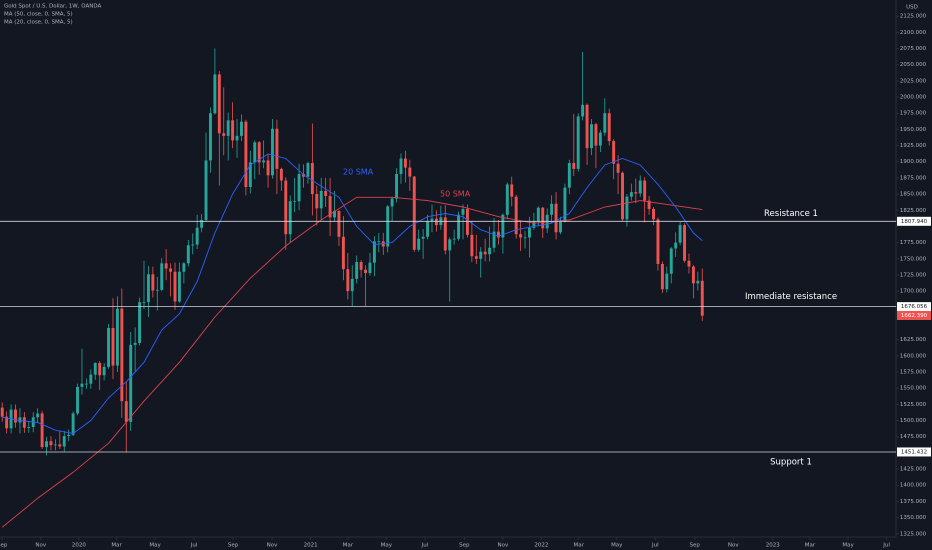 Image resolution: width=932 pixels, height=550 pixels. I want to click on price-label: 1807.940, so click(914, 222).